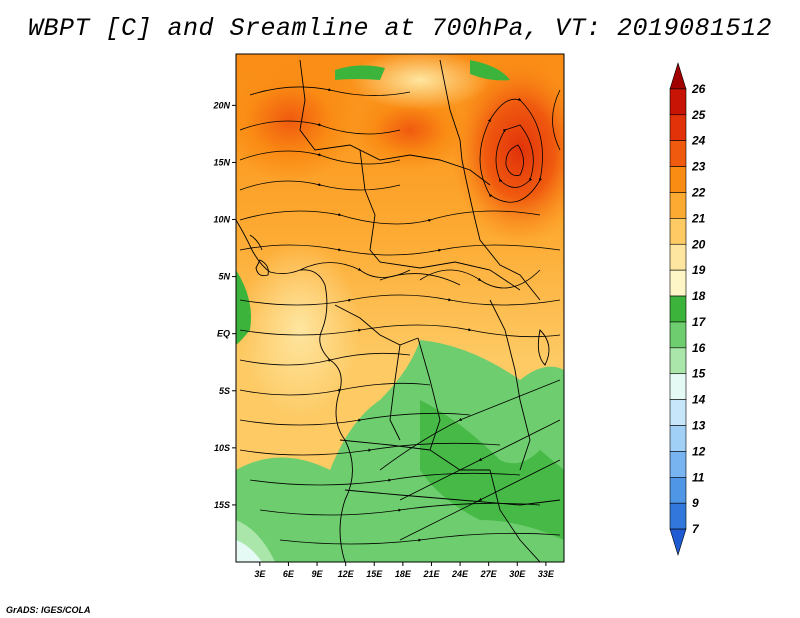 The width and height of the screenshot is (800, 618). I want to click on lon-tick-label: 30E, so click(517, 574).